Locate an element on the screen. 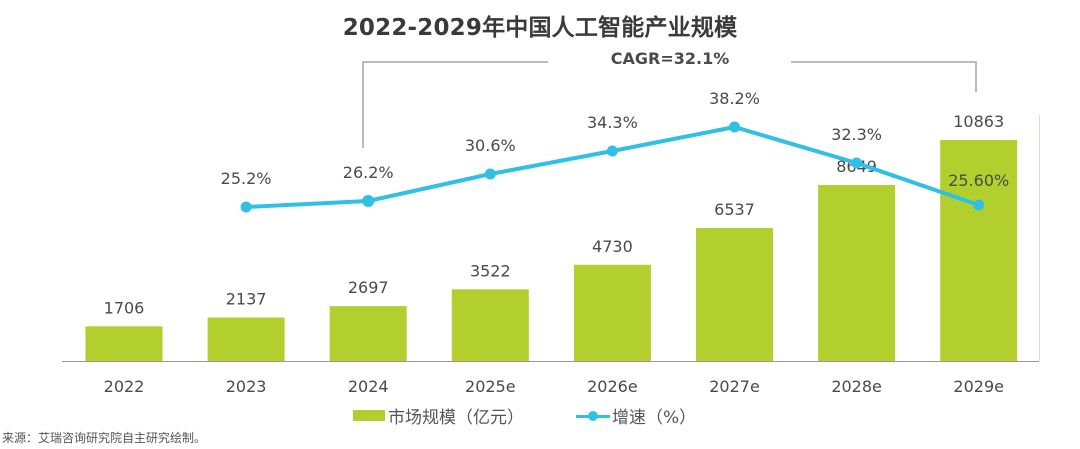 Image resolution: width=1080 pixels, height=449 pixels. growth-value-label: 32.3% is located at coordinates (856, 134).